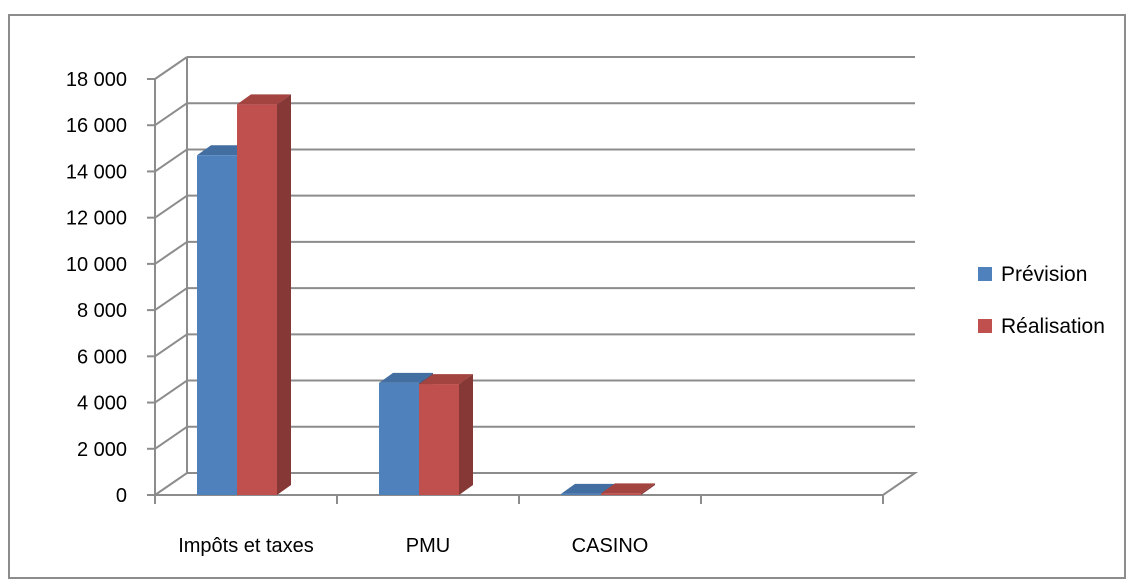 The width and height of the screenshot is (1134, 585). I want to click on y-tick-label: 4 000, so click(102, 404).